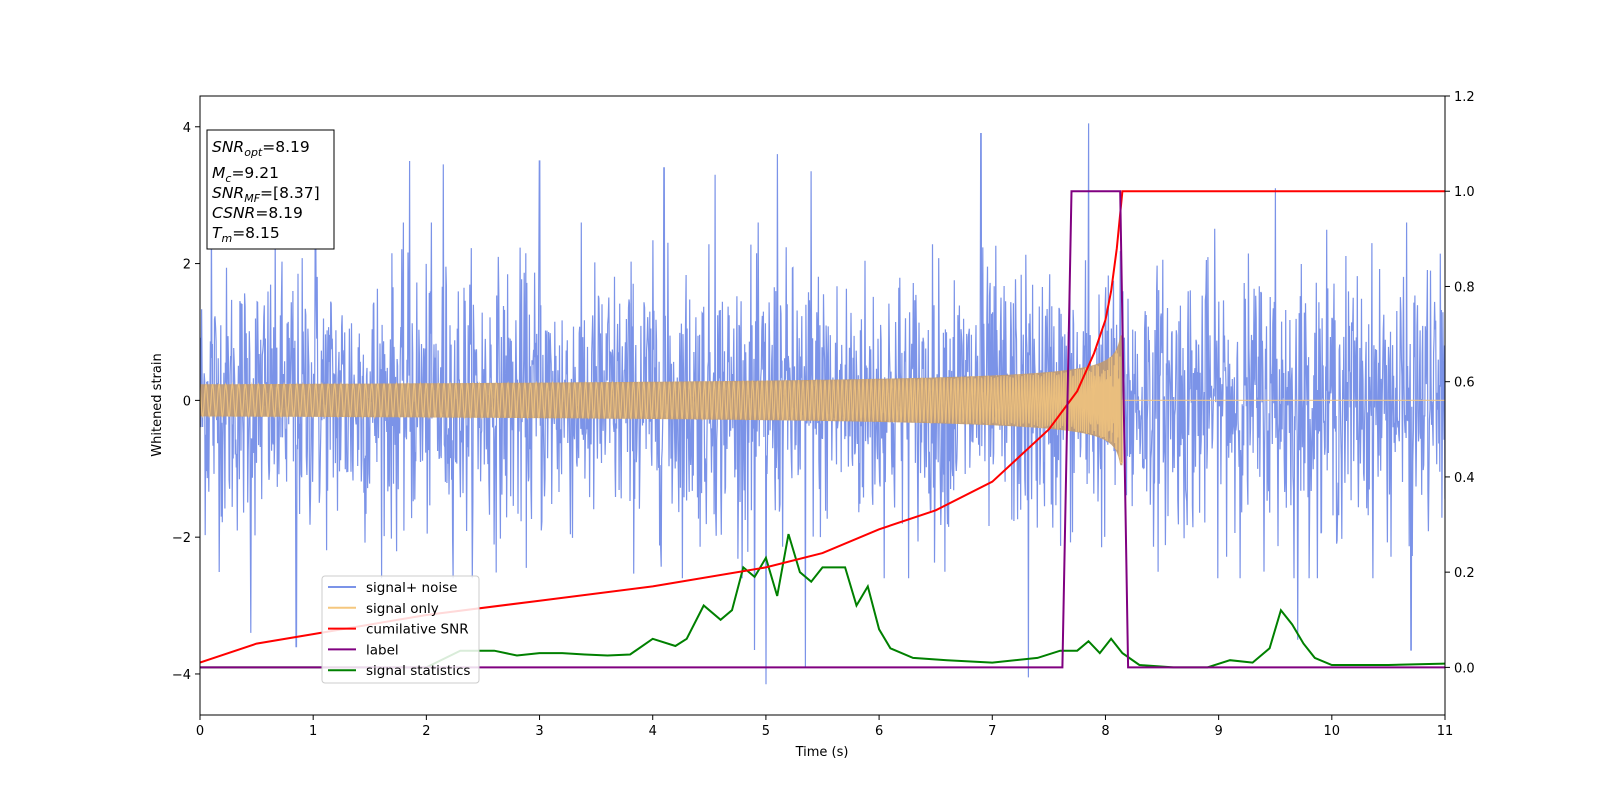 This screenshot has width=1600, height=800. Describe the element at coordinates (157, 404) in the screenshot. I see `y-axis-label: Whitened strain` at that location.